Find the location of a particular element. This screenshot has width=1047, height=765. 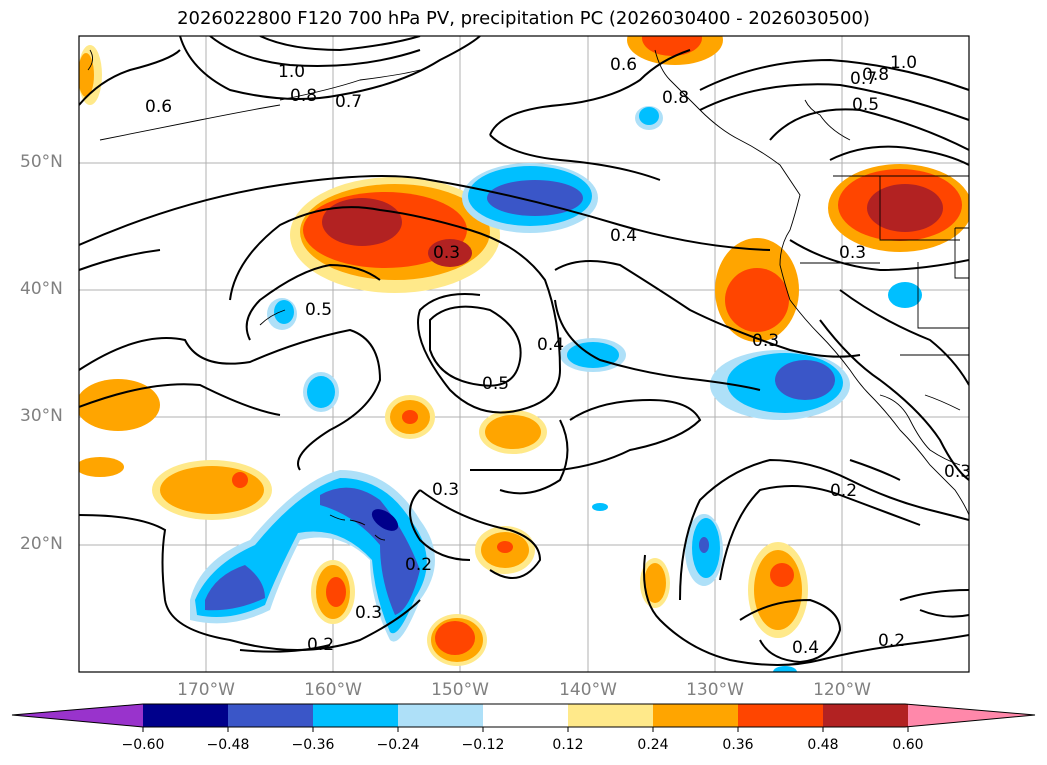

lat-label: 30°N is located at coordinates (41, 416).